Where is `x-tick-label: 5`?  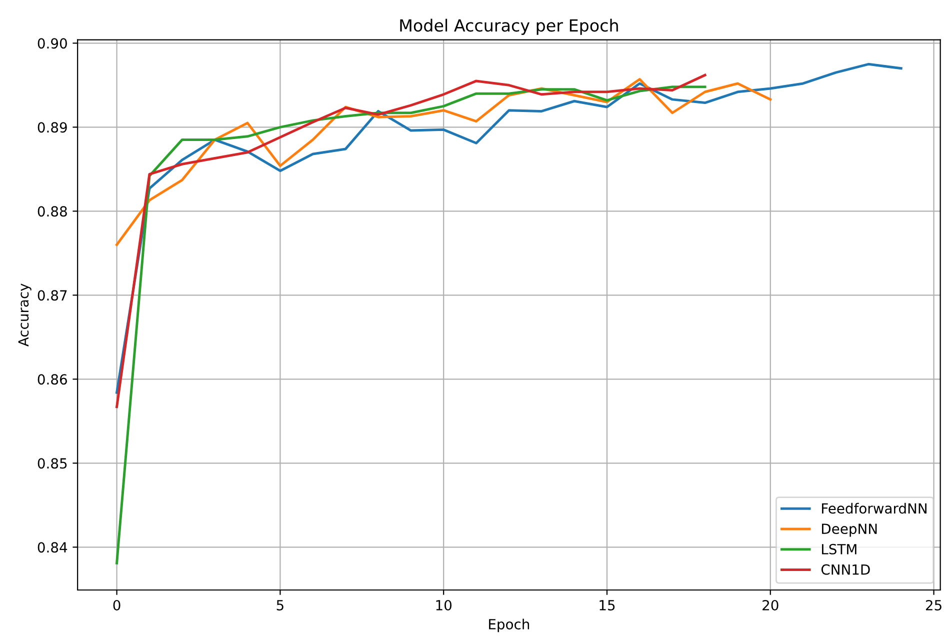 x-tick-label: 5 is located at coordinates (280, 605).